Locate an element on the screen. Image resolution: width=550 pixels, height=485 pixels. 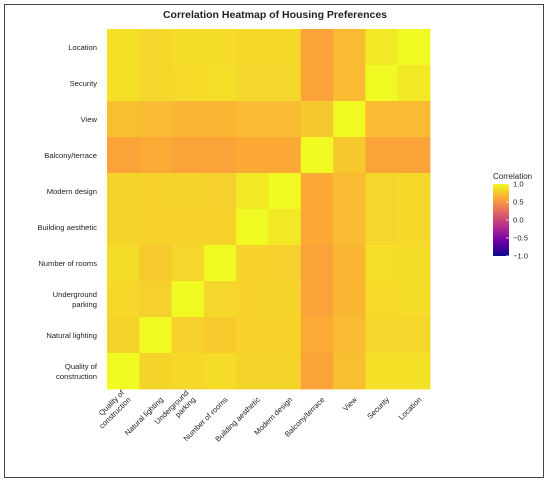
heatmap-cell-r4-c7 is located at coordinates (349, 191).